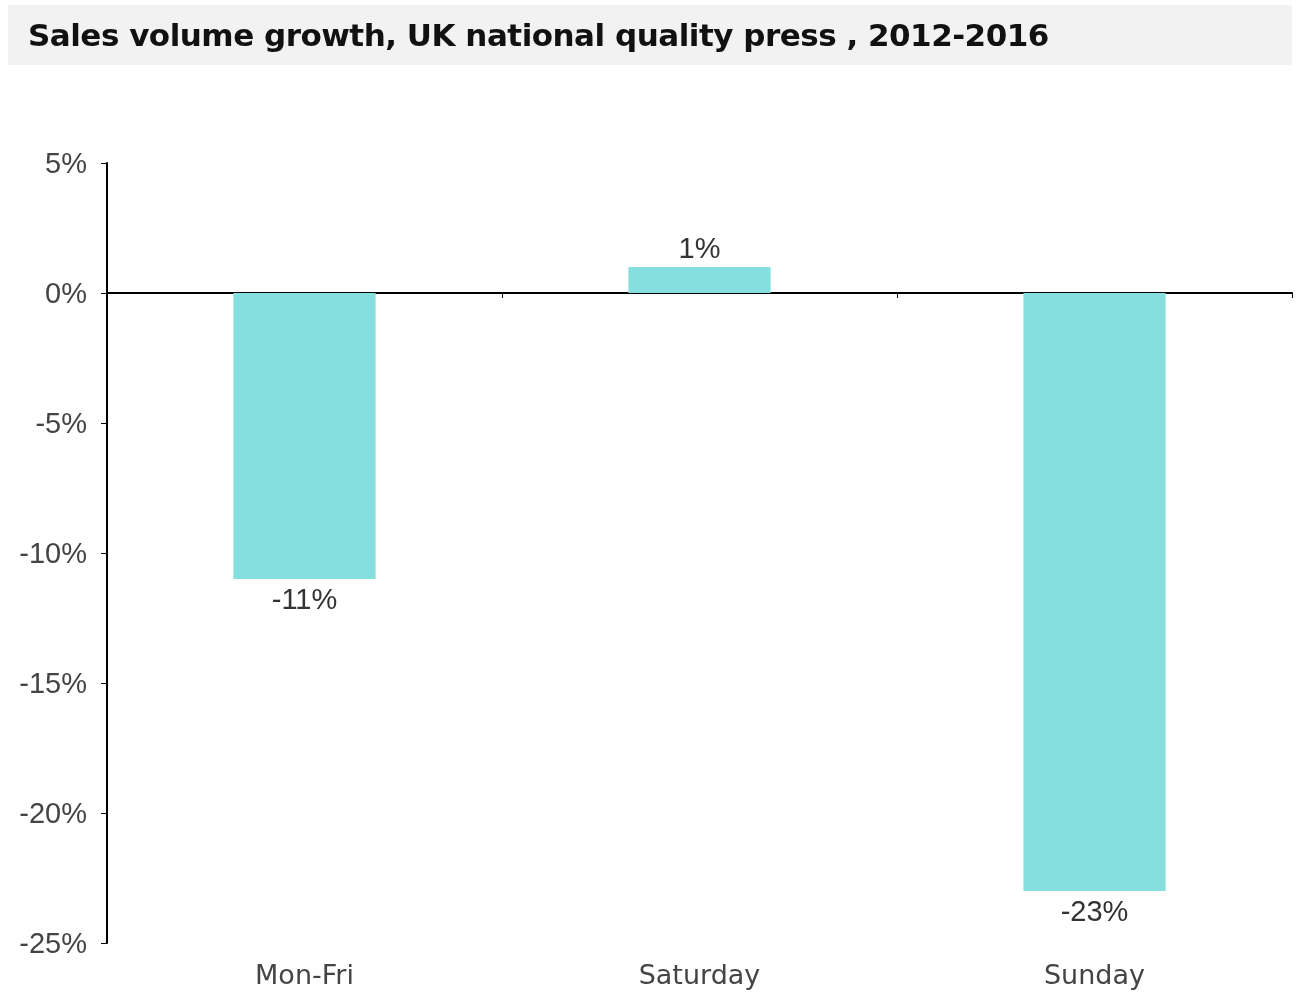  What do you see at coordinates (53, 943) in the screenshot?
I see `y-tick-label: -25%` at bounding box center [53, 943].